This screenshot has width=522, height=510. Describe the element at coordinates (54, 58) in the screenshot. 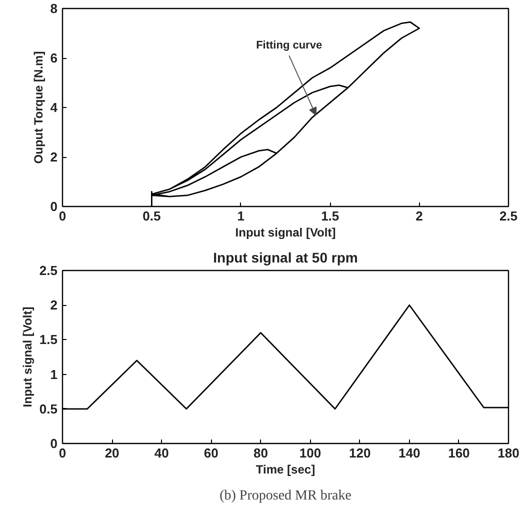

I see `y-tick-label: 6` at that location.